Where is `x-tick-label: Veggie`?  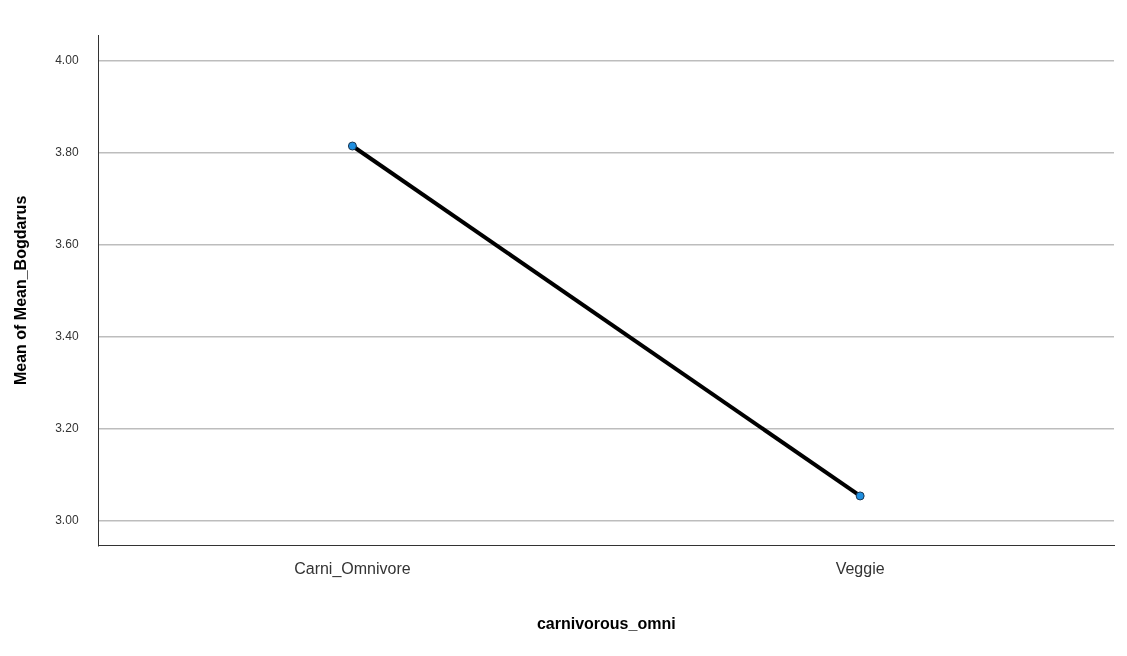 x-tick-label: Veggie is located at coordinates (860, 568).